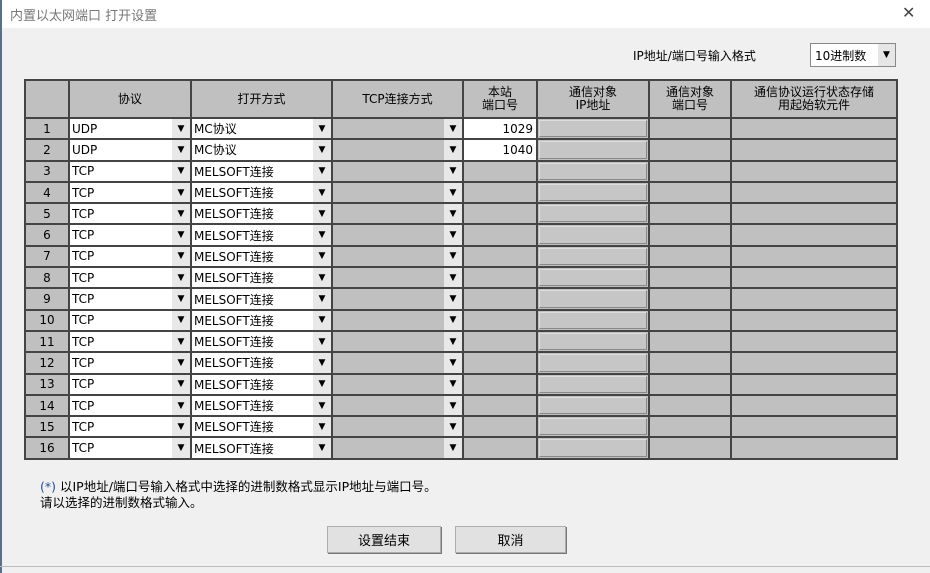 The height and width of the screenshot is (573, 930). I want to click on finish-settings-button: 设置结束, so click(384, 539).